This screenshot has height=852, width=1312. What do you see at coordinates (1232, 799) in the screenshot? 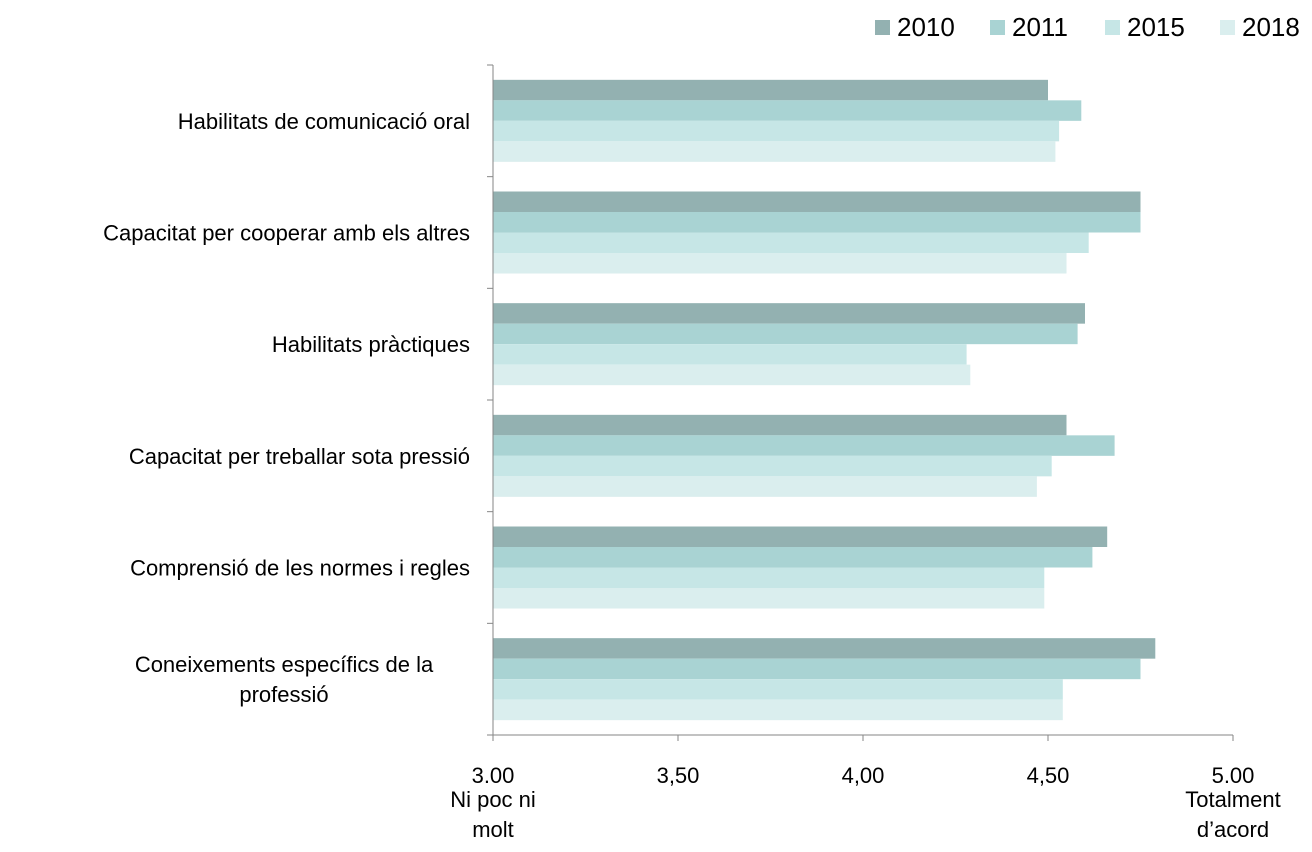
I see `axis-annotation-line: Totalment` at bounding box center [1232, 799].